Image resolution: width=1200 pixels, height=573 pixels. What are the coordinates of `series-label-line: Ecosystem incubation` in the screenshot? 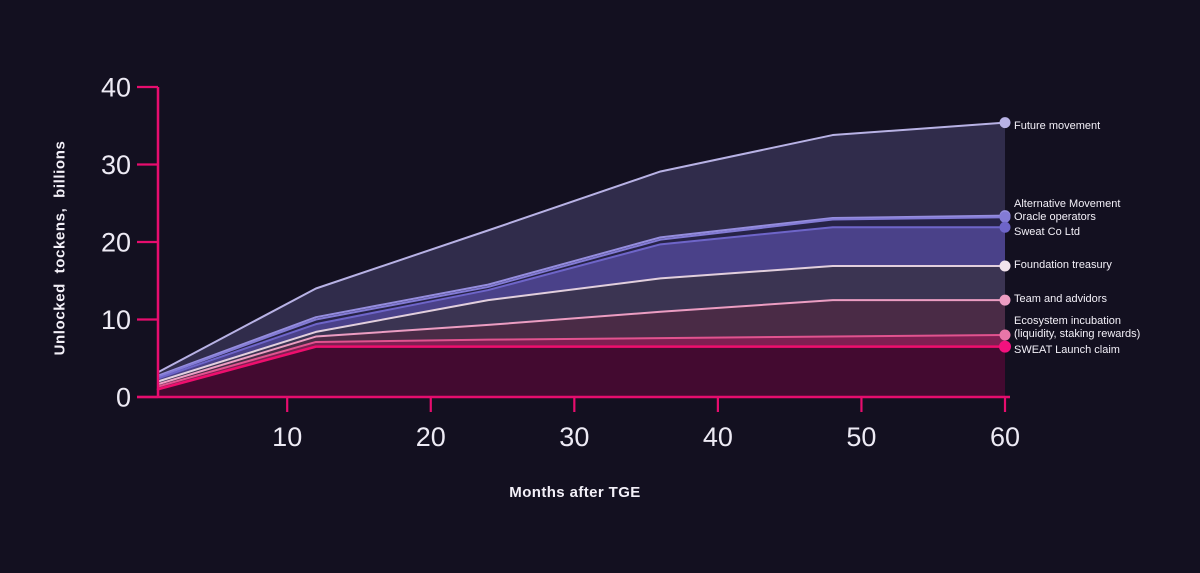 It's located at (1067, 321).